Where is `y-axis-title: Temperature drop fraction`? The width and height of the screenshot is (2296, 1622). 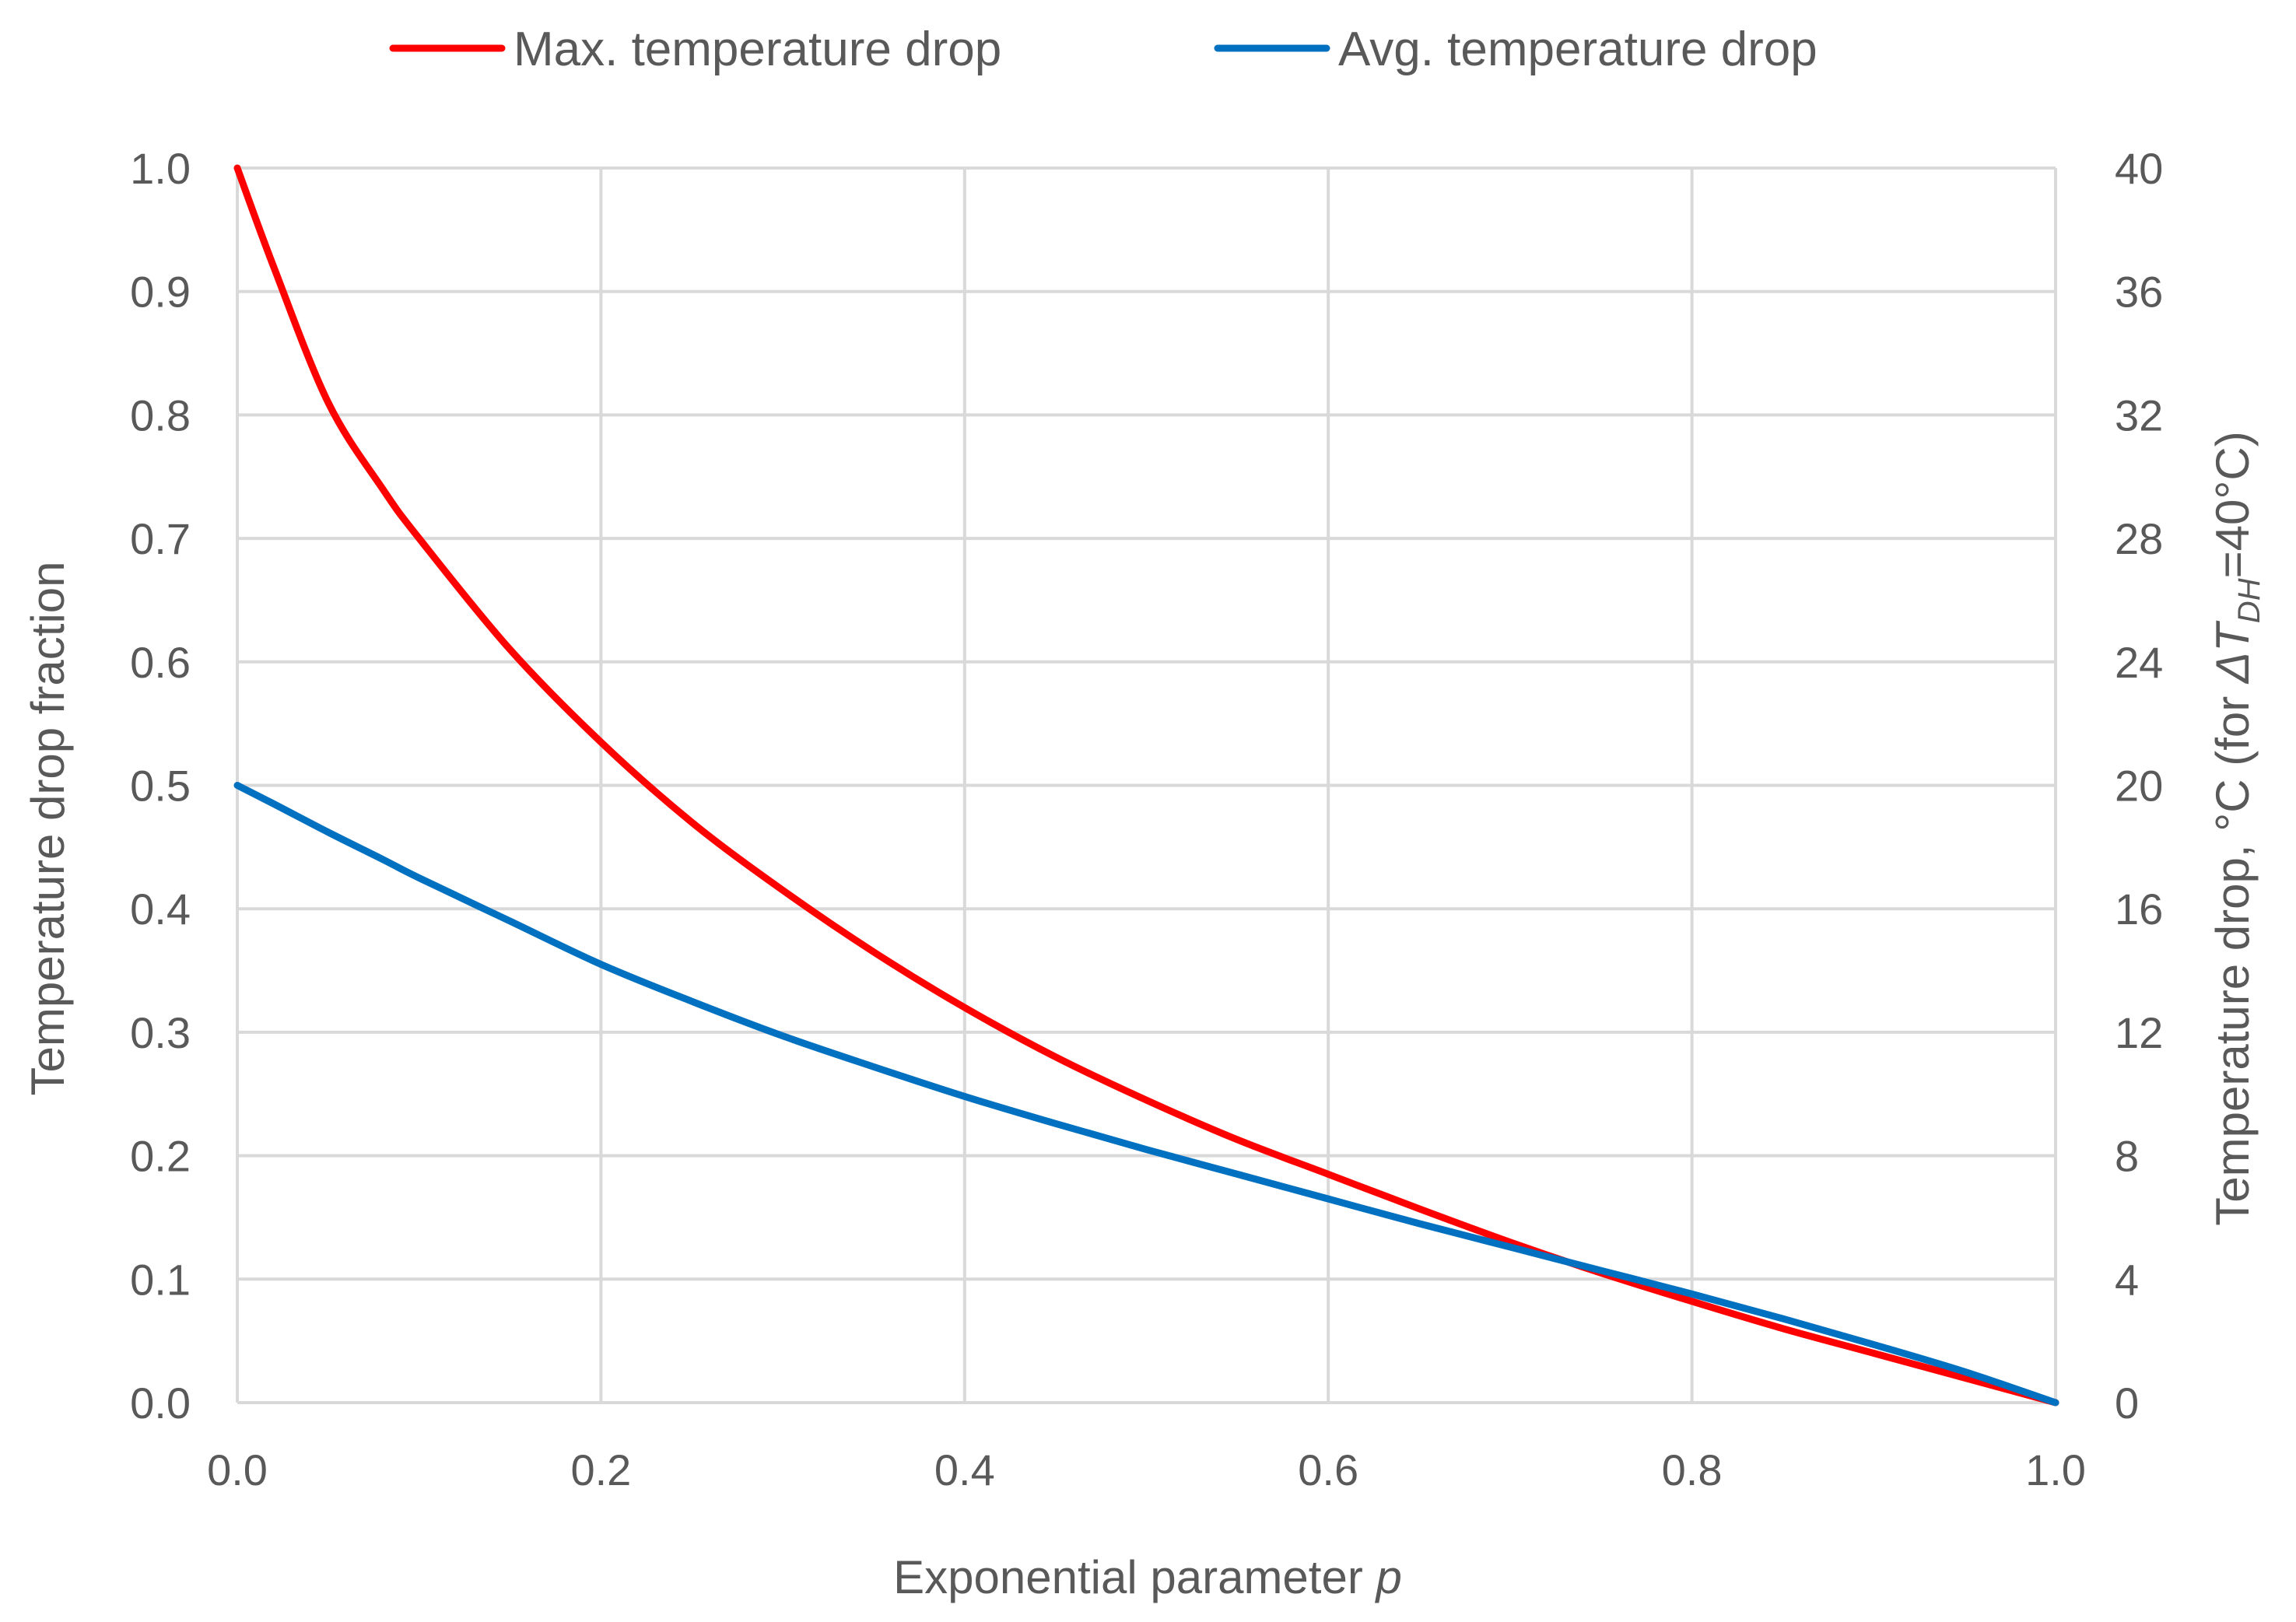
y-axis-title: Temperature drop fraction is located at coordinates (48, 828).